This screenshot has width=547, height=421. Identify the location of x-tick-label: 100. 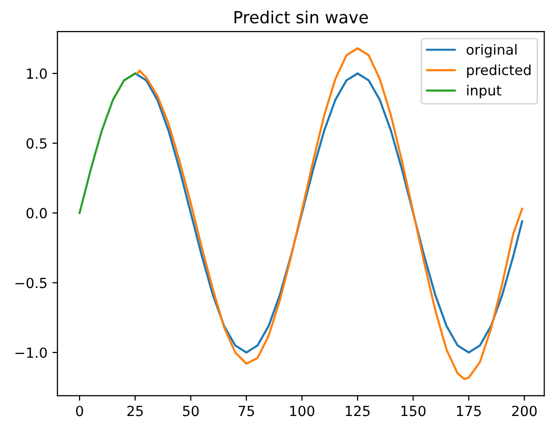
(302, 411).